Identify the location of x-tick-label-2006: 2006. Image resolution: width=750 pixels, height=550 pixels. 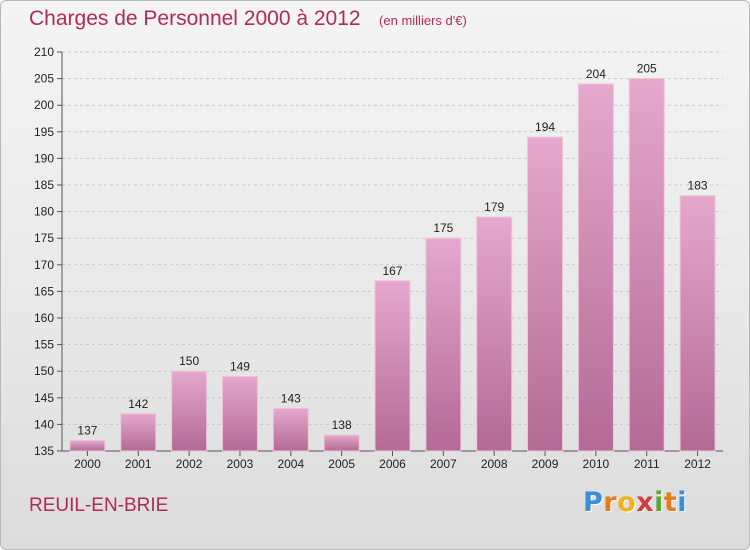
(392, 464).